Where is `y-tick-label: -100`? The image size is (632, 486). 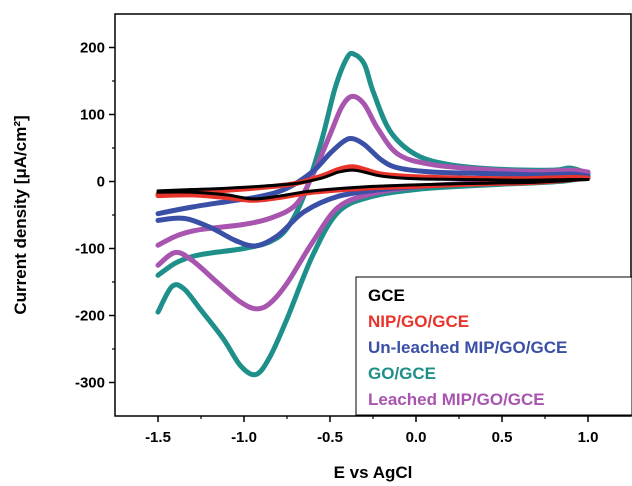
y-tick-label: -100 is located at coordinates (90, 249).